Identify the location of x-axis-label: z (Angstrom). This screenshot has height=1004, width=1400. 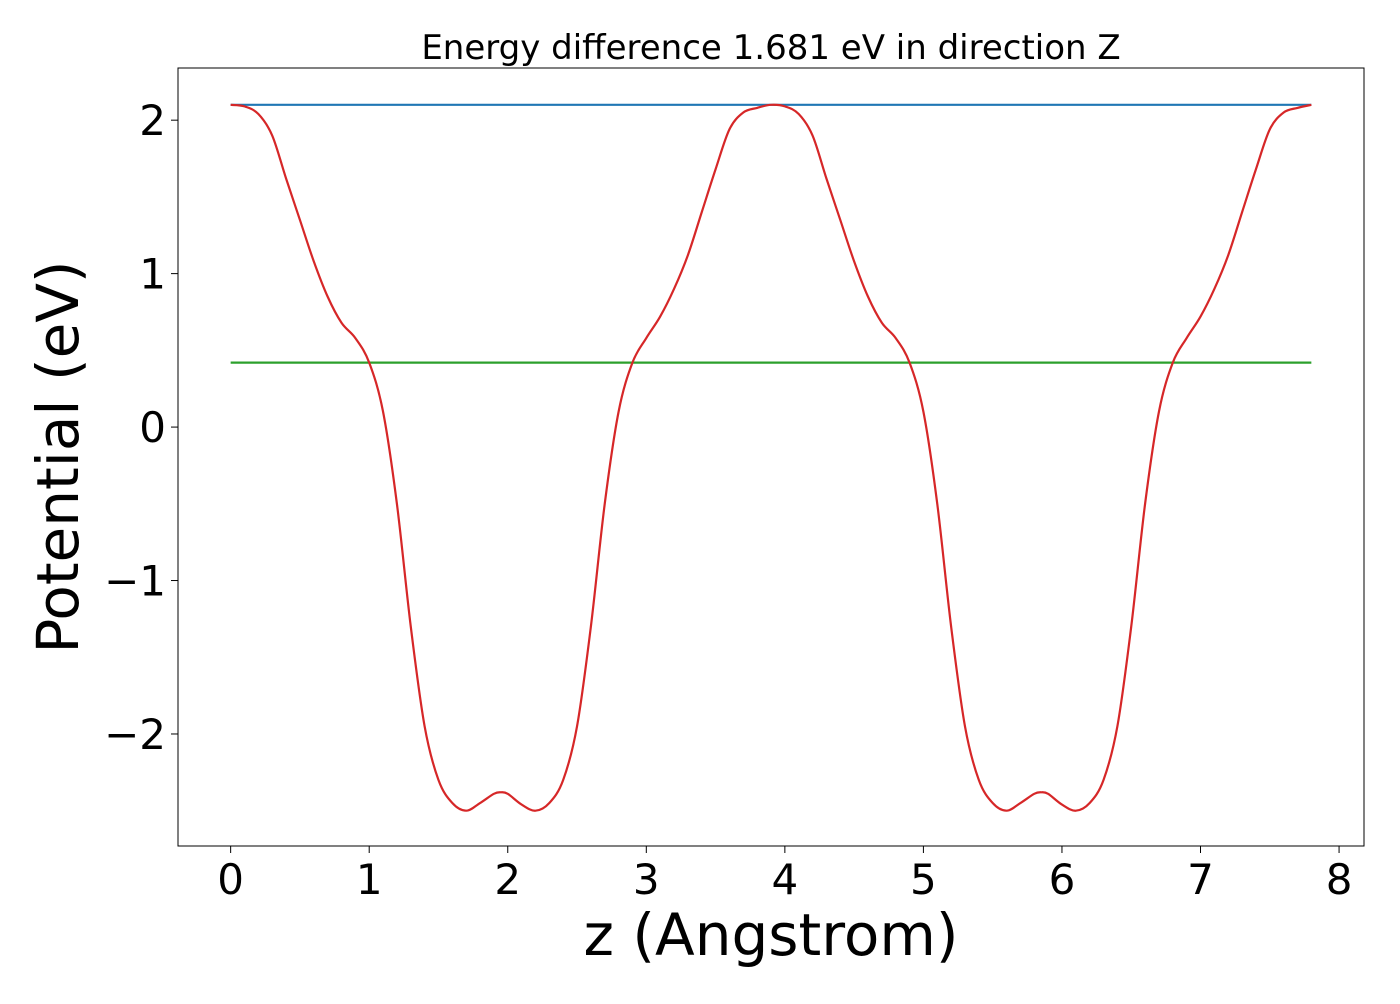
(771, 935).